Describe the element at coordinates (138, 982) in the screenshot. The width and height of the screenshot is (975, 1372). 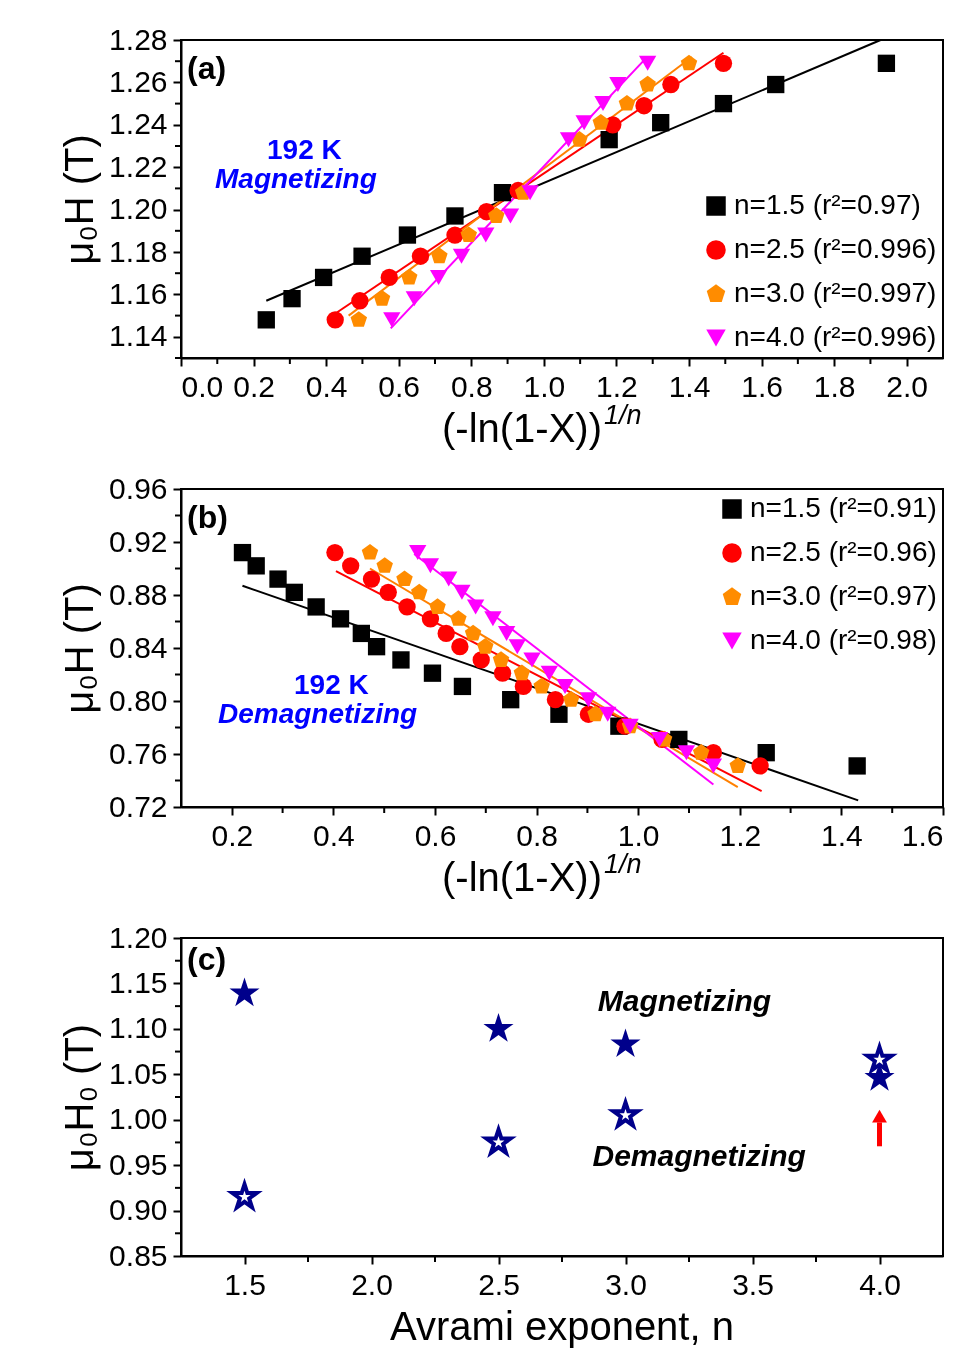
I see `y-tick-label: 1.15` at that location.